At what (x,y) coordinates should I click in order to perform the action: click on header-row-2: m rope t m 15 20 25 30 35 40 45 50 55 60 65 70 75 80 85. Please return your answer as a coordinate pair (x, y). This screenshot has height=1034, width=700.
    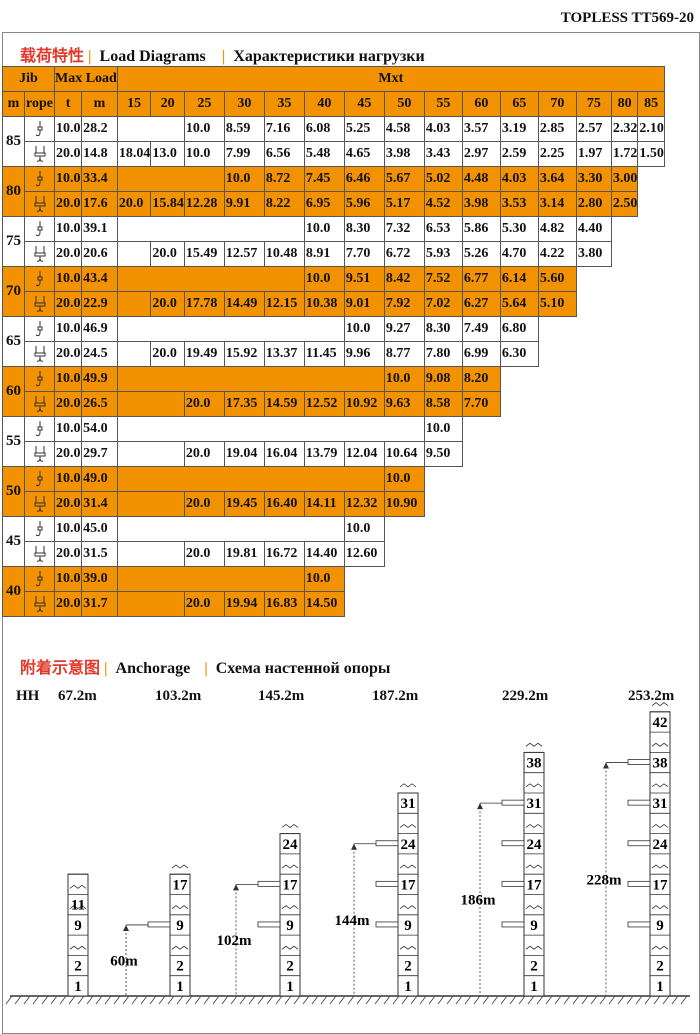
    Looking at the image, I should click on (333, 104).